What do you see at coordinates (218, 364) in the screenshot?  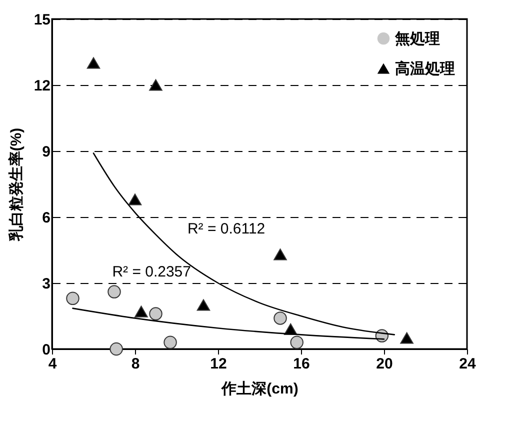 I see `x-tick-label: 12` at bounding box center [218, 364].